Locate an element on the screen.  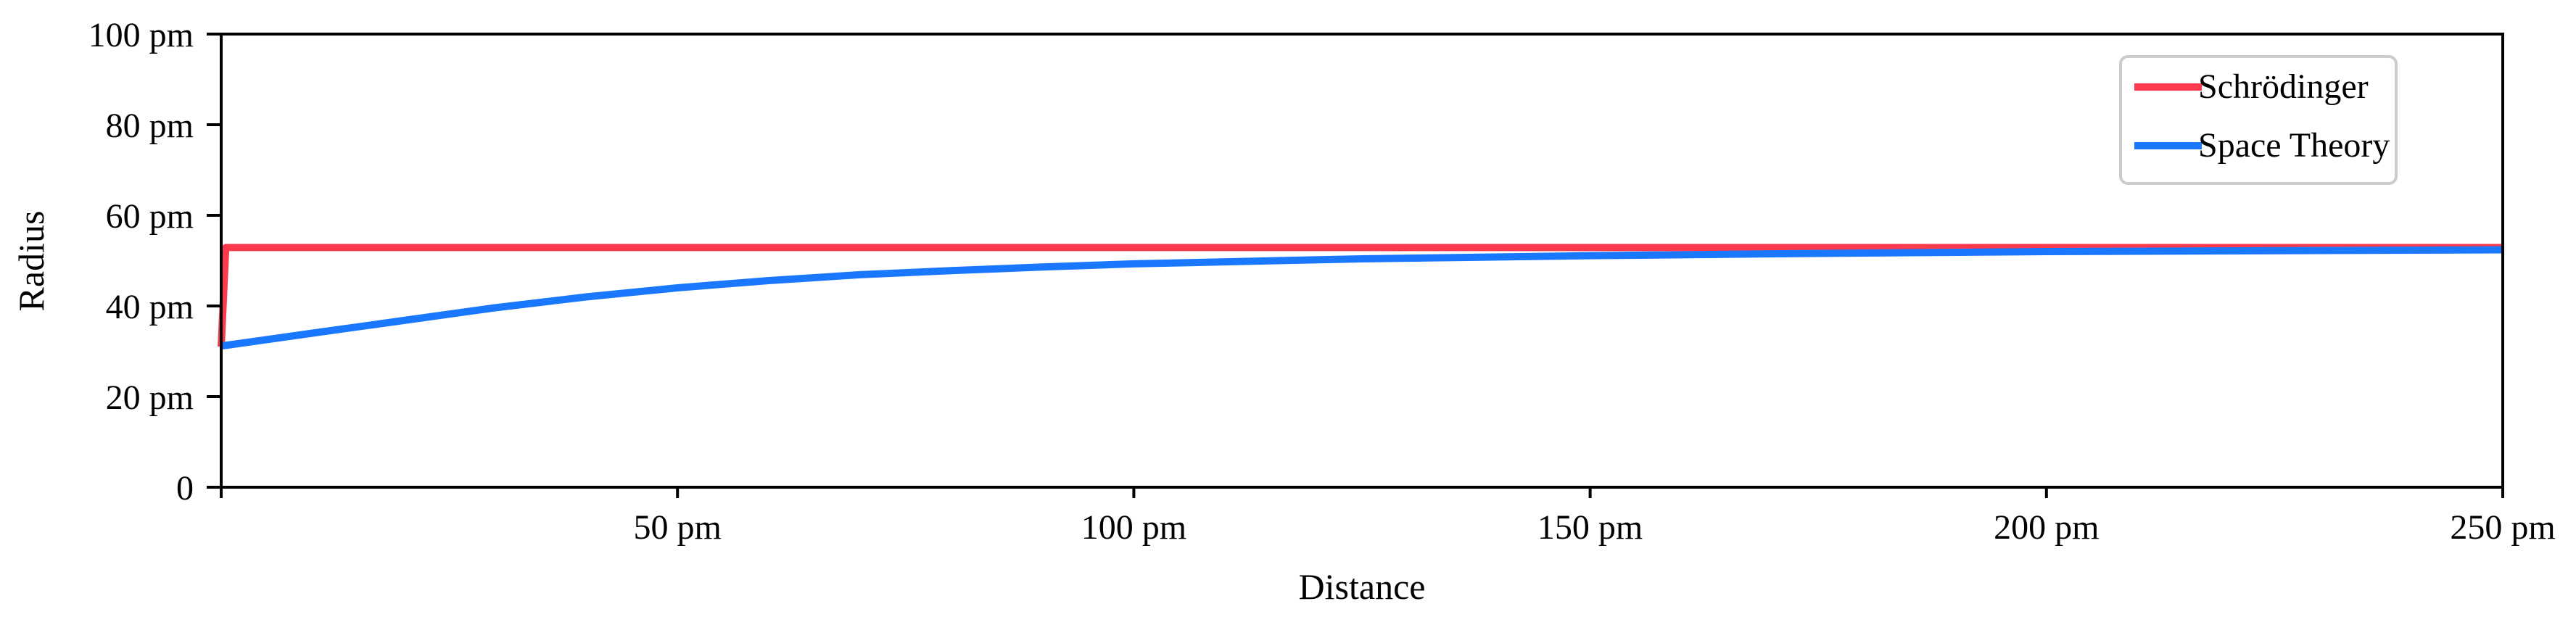
legend-label-space-theory: Space Theory is located at coordinates (2294, 145).